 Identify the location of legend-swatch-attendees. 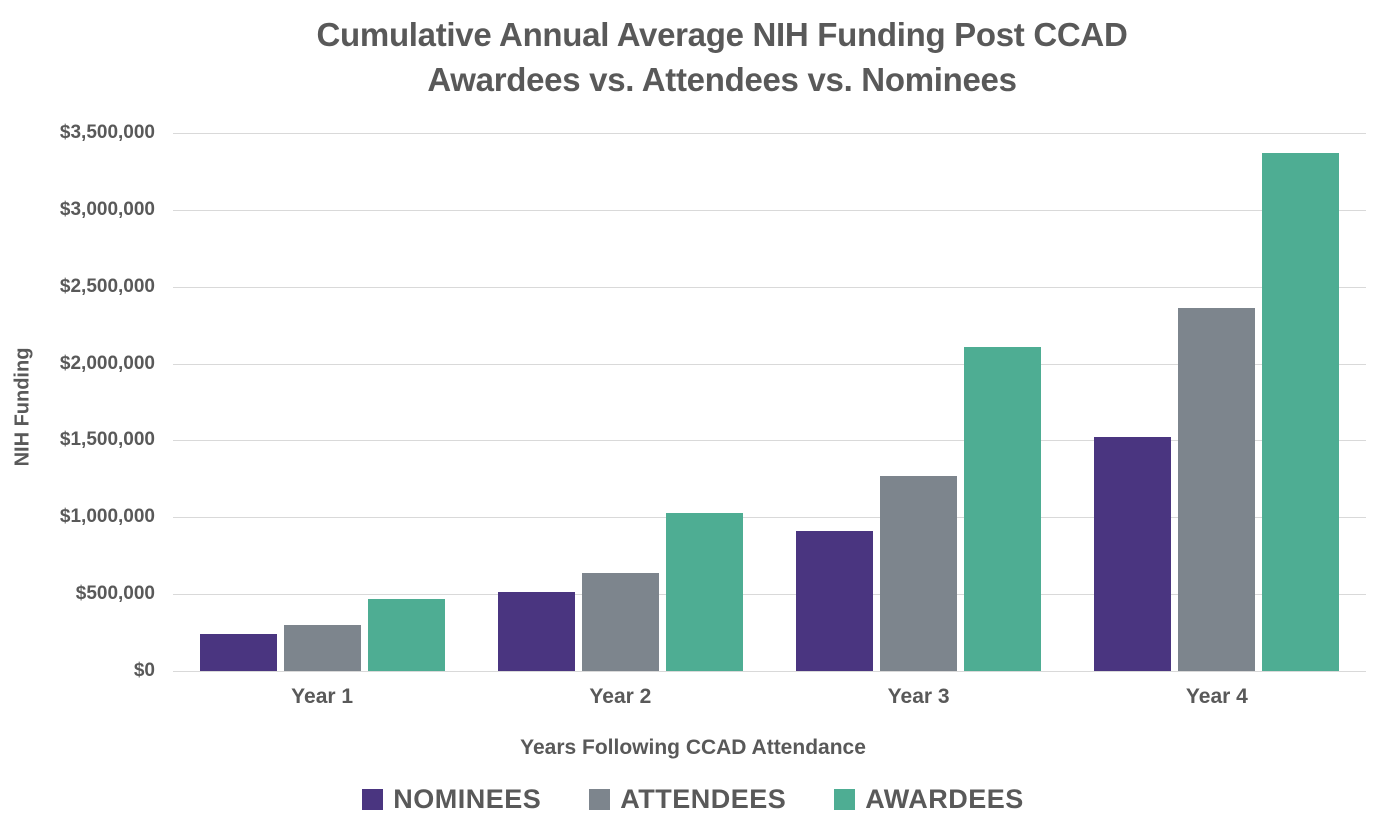
(600, 799).